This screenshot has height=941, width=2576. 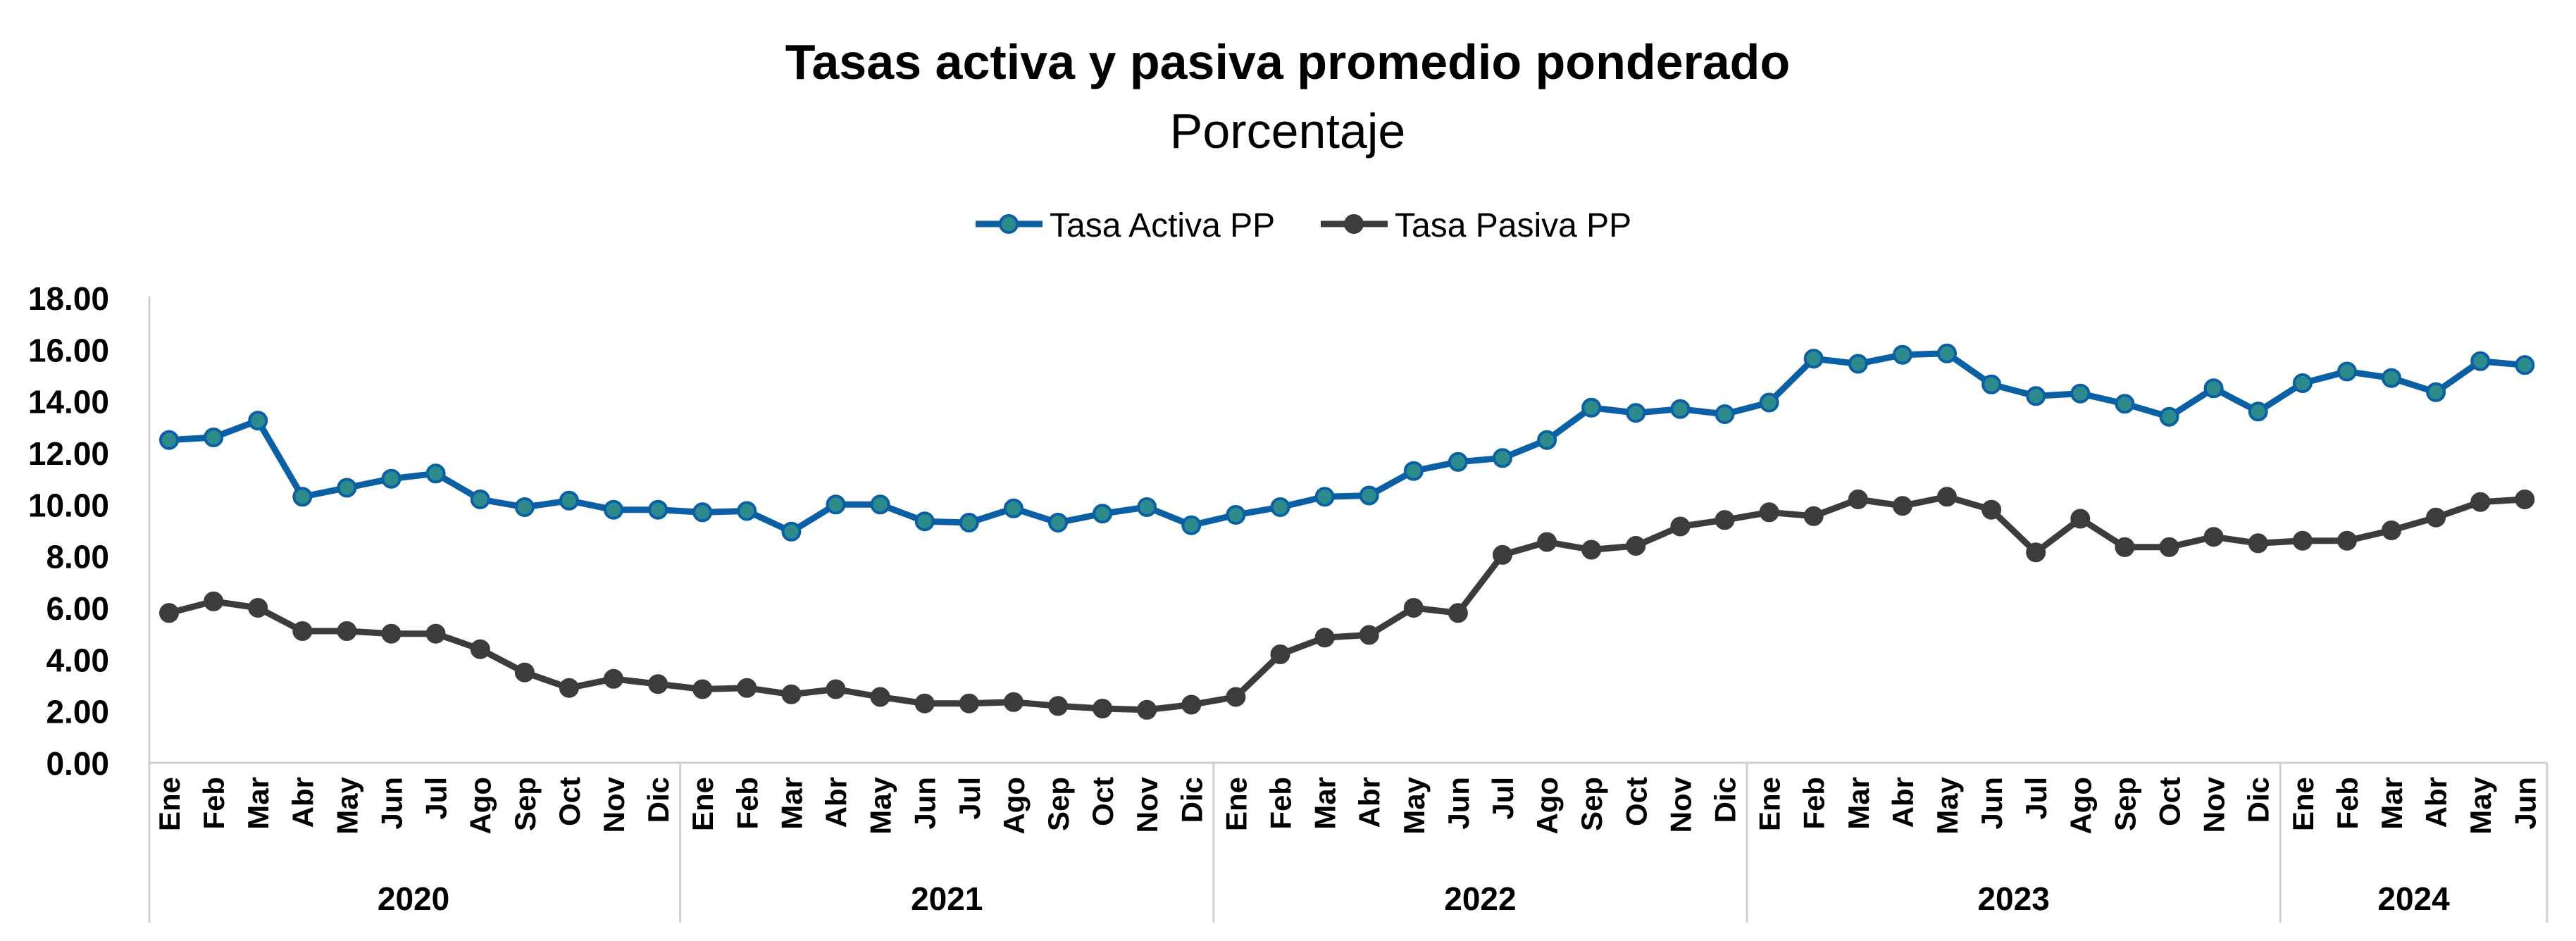 What do you see at coordinates (1125, 226) in the screenshot?
I see `legend-item-activa: Tasa Activa PP` at bounding box center [1125, 226].